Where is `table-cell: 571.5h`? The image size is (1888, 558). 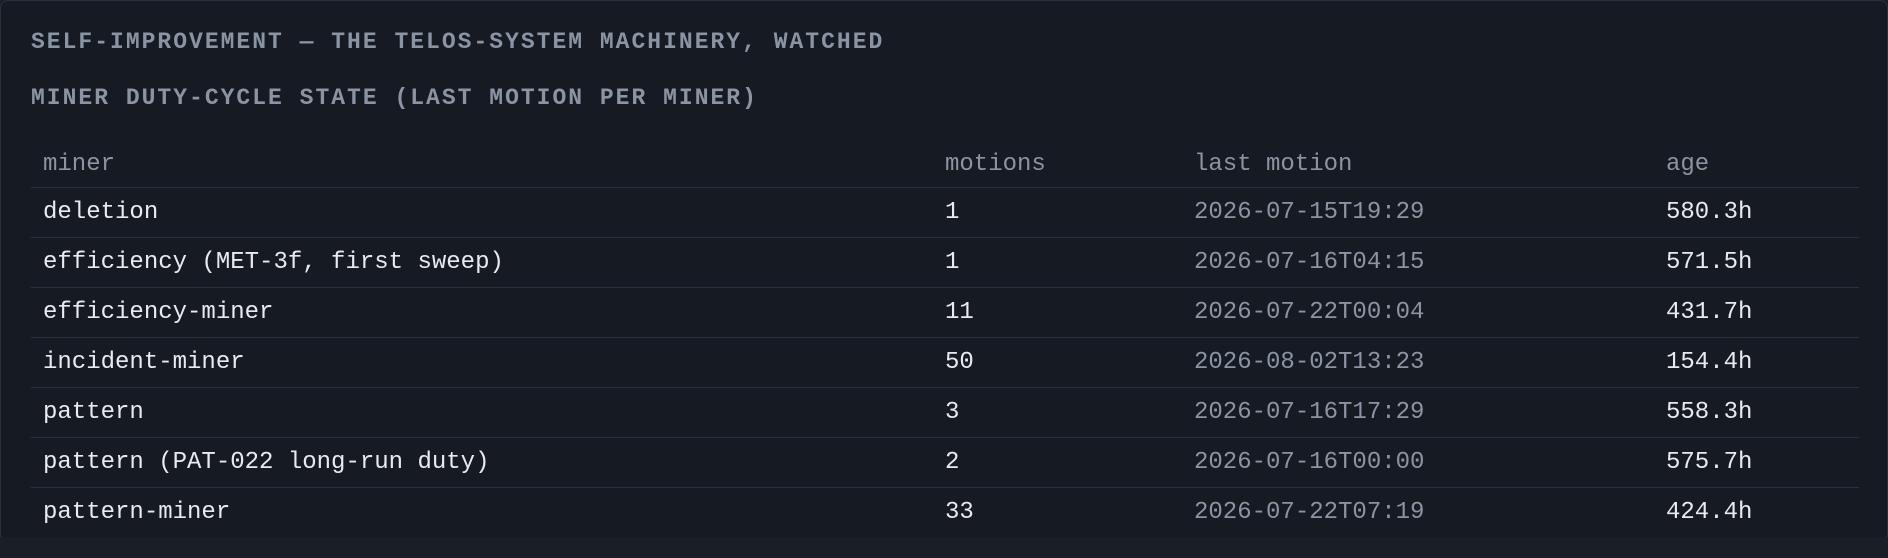 table-cell: 571.5h is located at coordinates (1756, 262).